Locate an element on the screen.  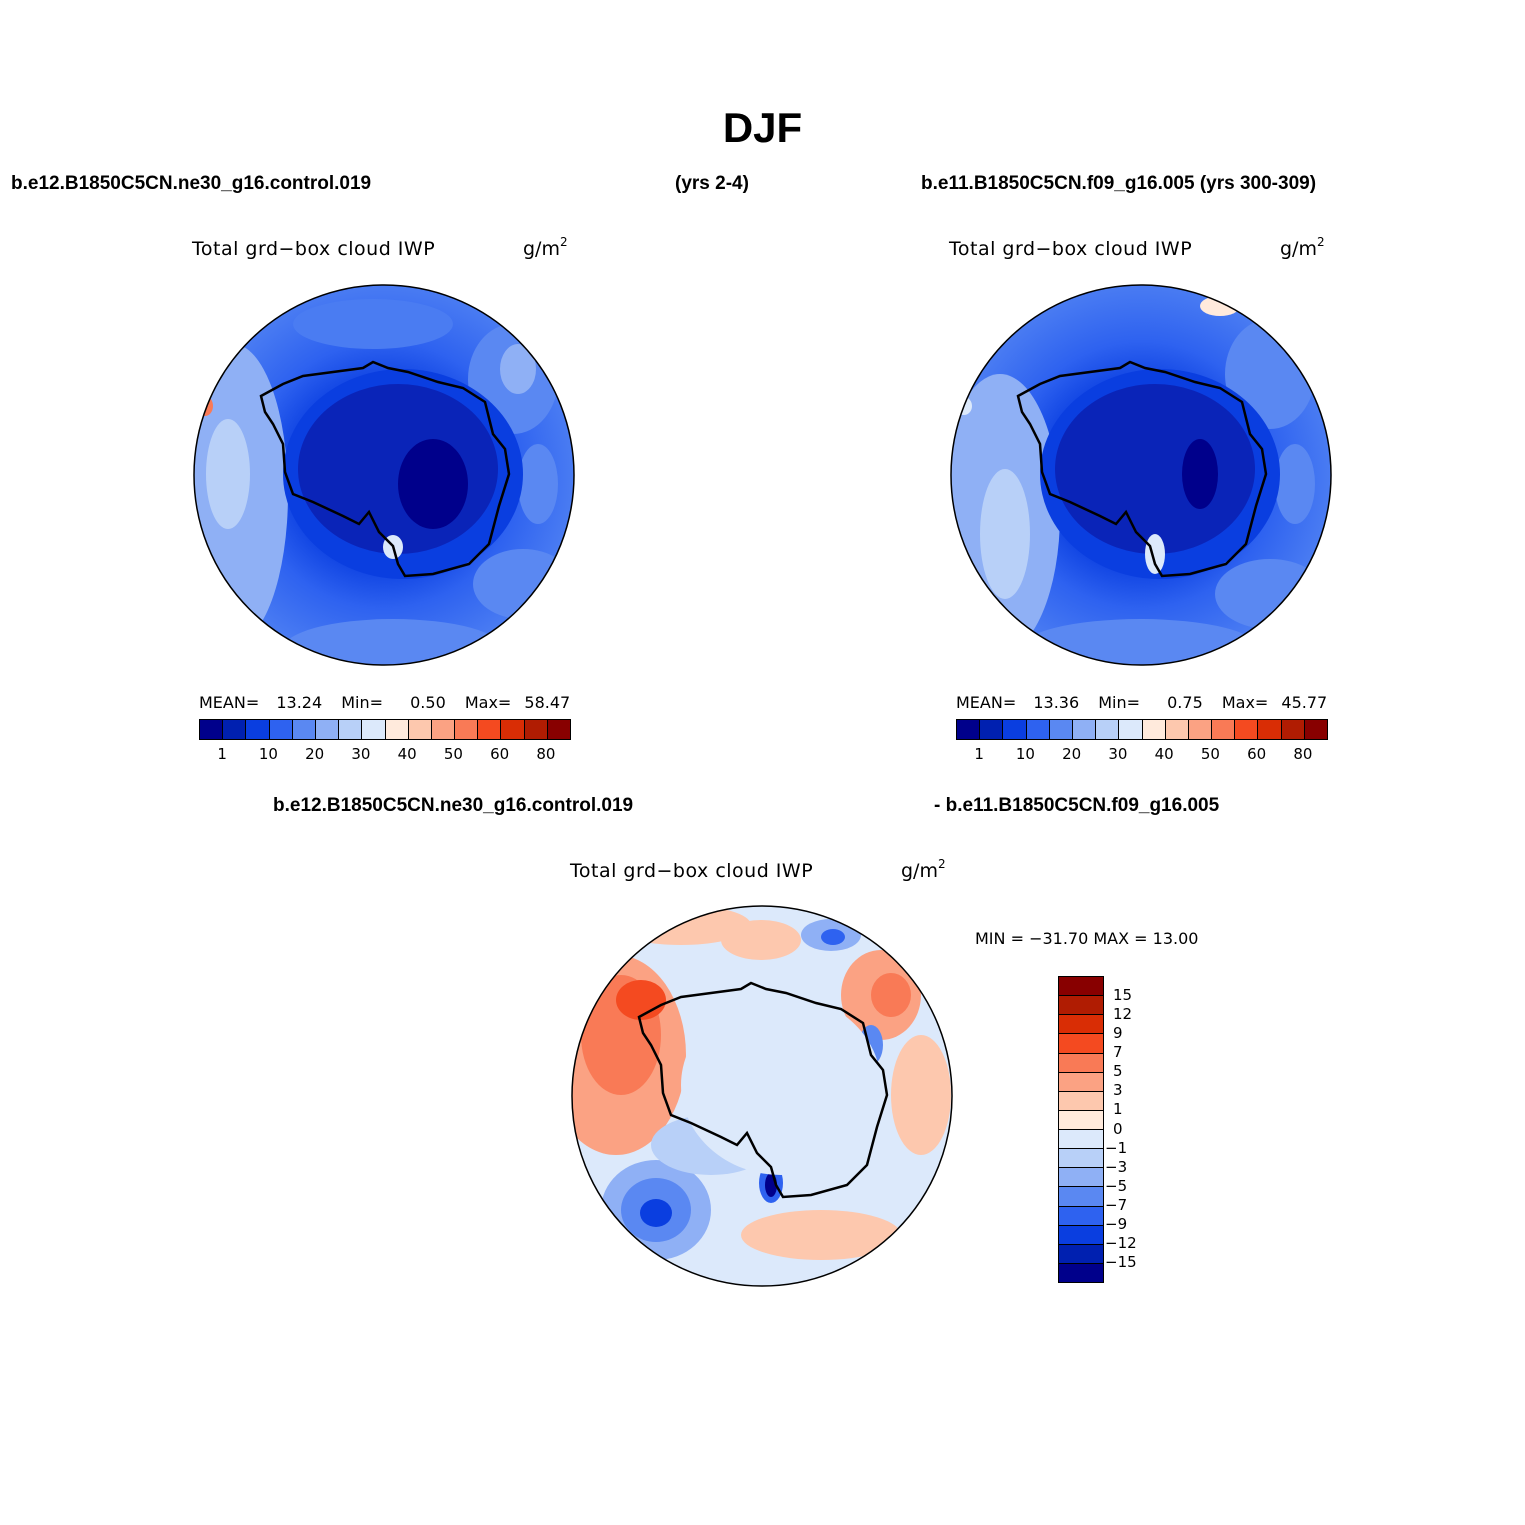
panel3-case-left: b.e12.B1850C5CN.ne30_g16.control.019 is located at coordinates (453, 805).